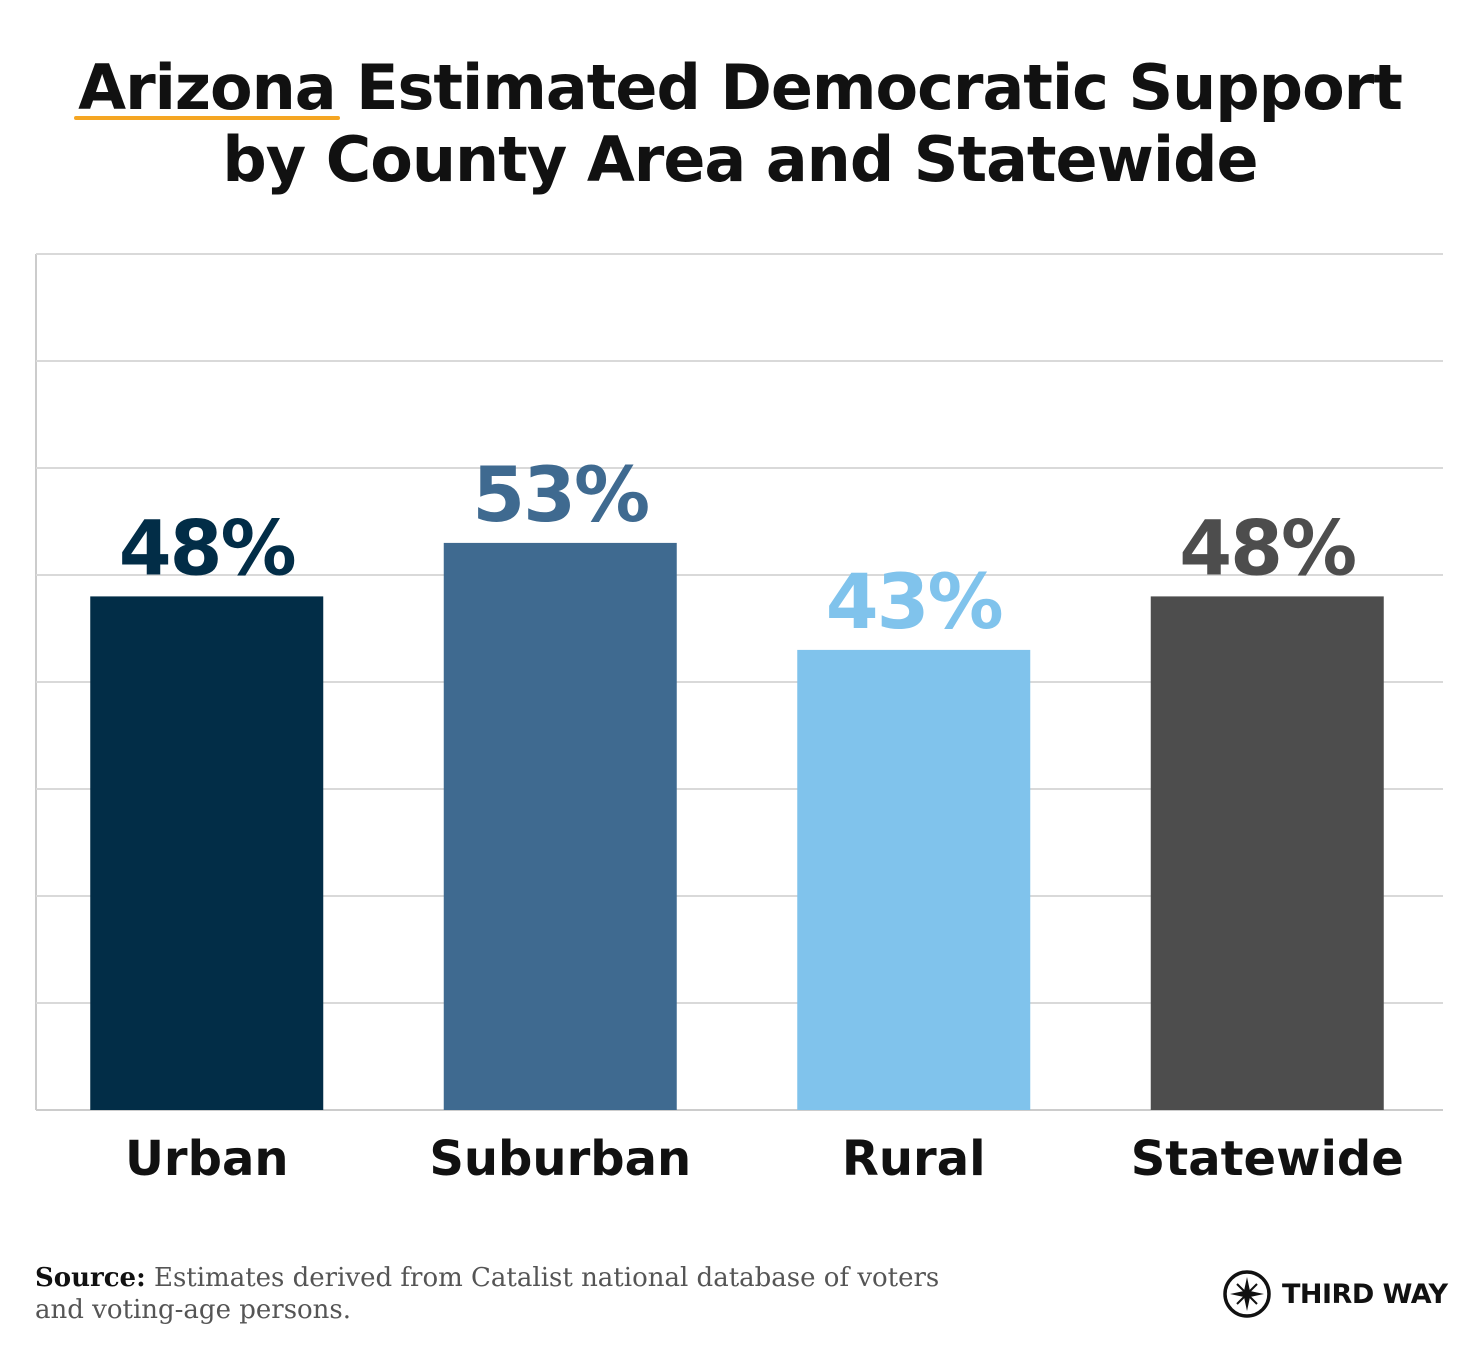 Image resolution: width=1480 pixels, height=1361 pixels. What do you see at coordinates (914, 1159) in the screenshot?
I see `category-label-rural: Rural` at bounding box center [914, 1159].